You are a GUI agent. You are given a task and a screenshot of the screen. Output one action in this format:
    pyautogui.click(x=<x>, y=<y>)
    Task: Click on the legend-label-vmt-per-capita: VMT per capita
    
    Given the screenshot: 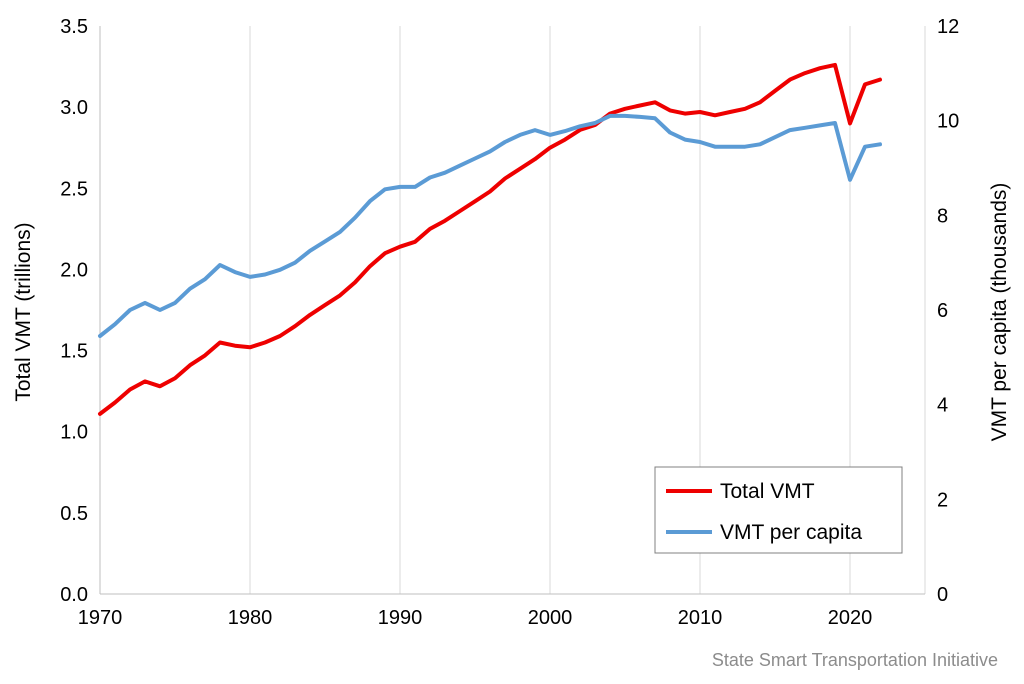 What is the action you would take?
    pyautogui.click(x=791, y=532)
    